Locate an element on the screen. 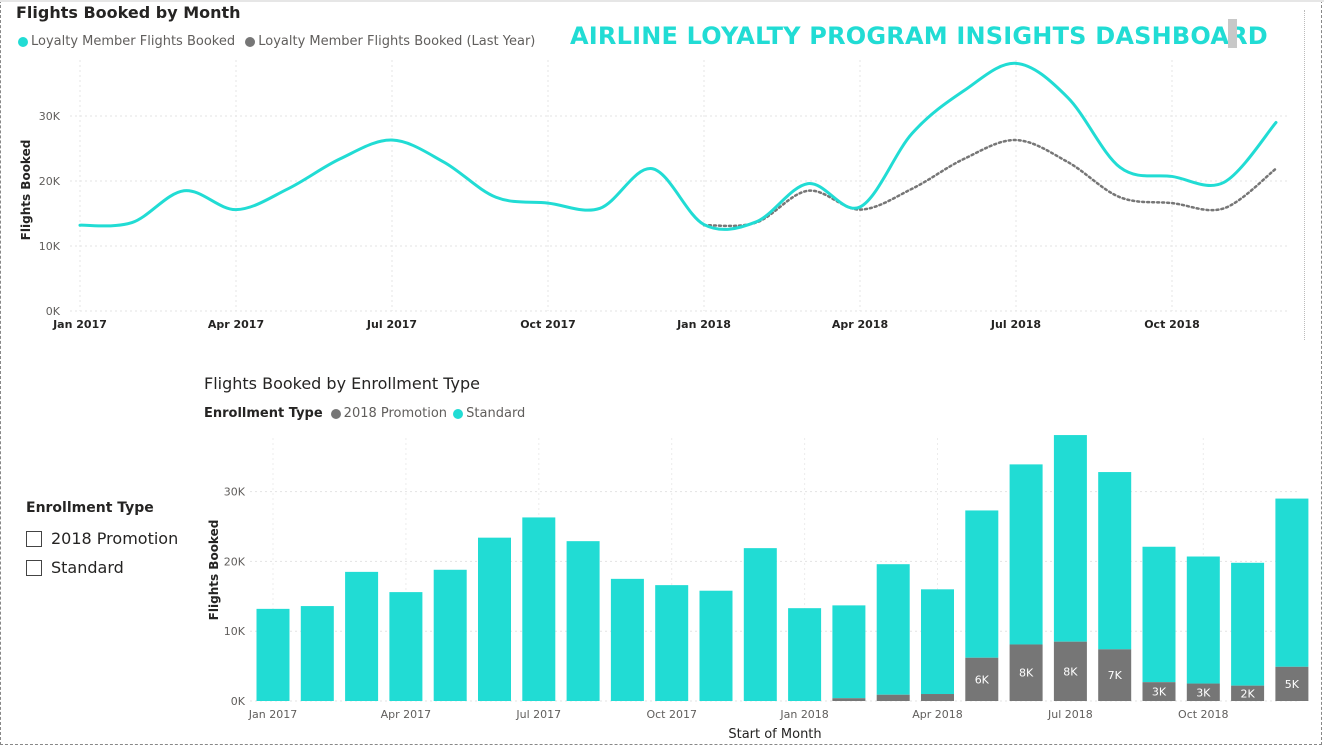 Image resolution: width=1324 pixels, height=747 pixels. slicer-option-label: 2018 Promotion is located at coordinates (115, 538).